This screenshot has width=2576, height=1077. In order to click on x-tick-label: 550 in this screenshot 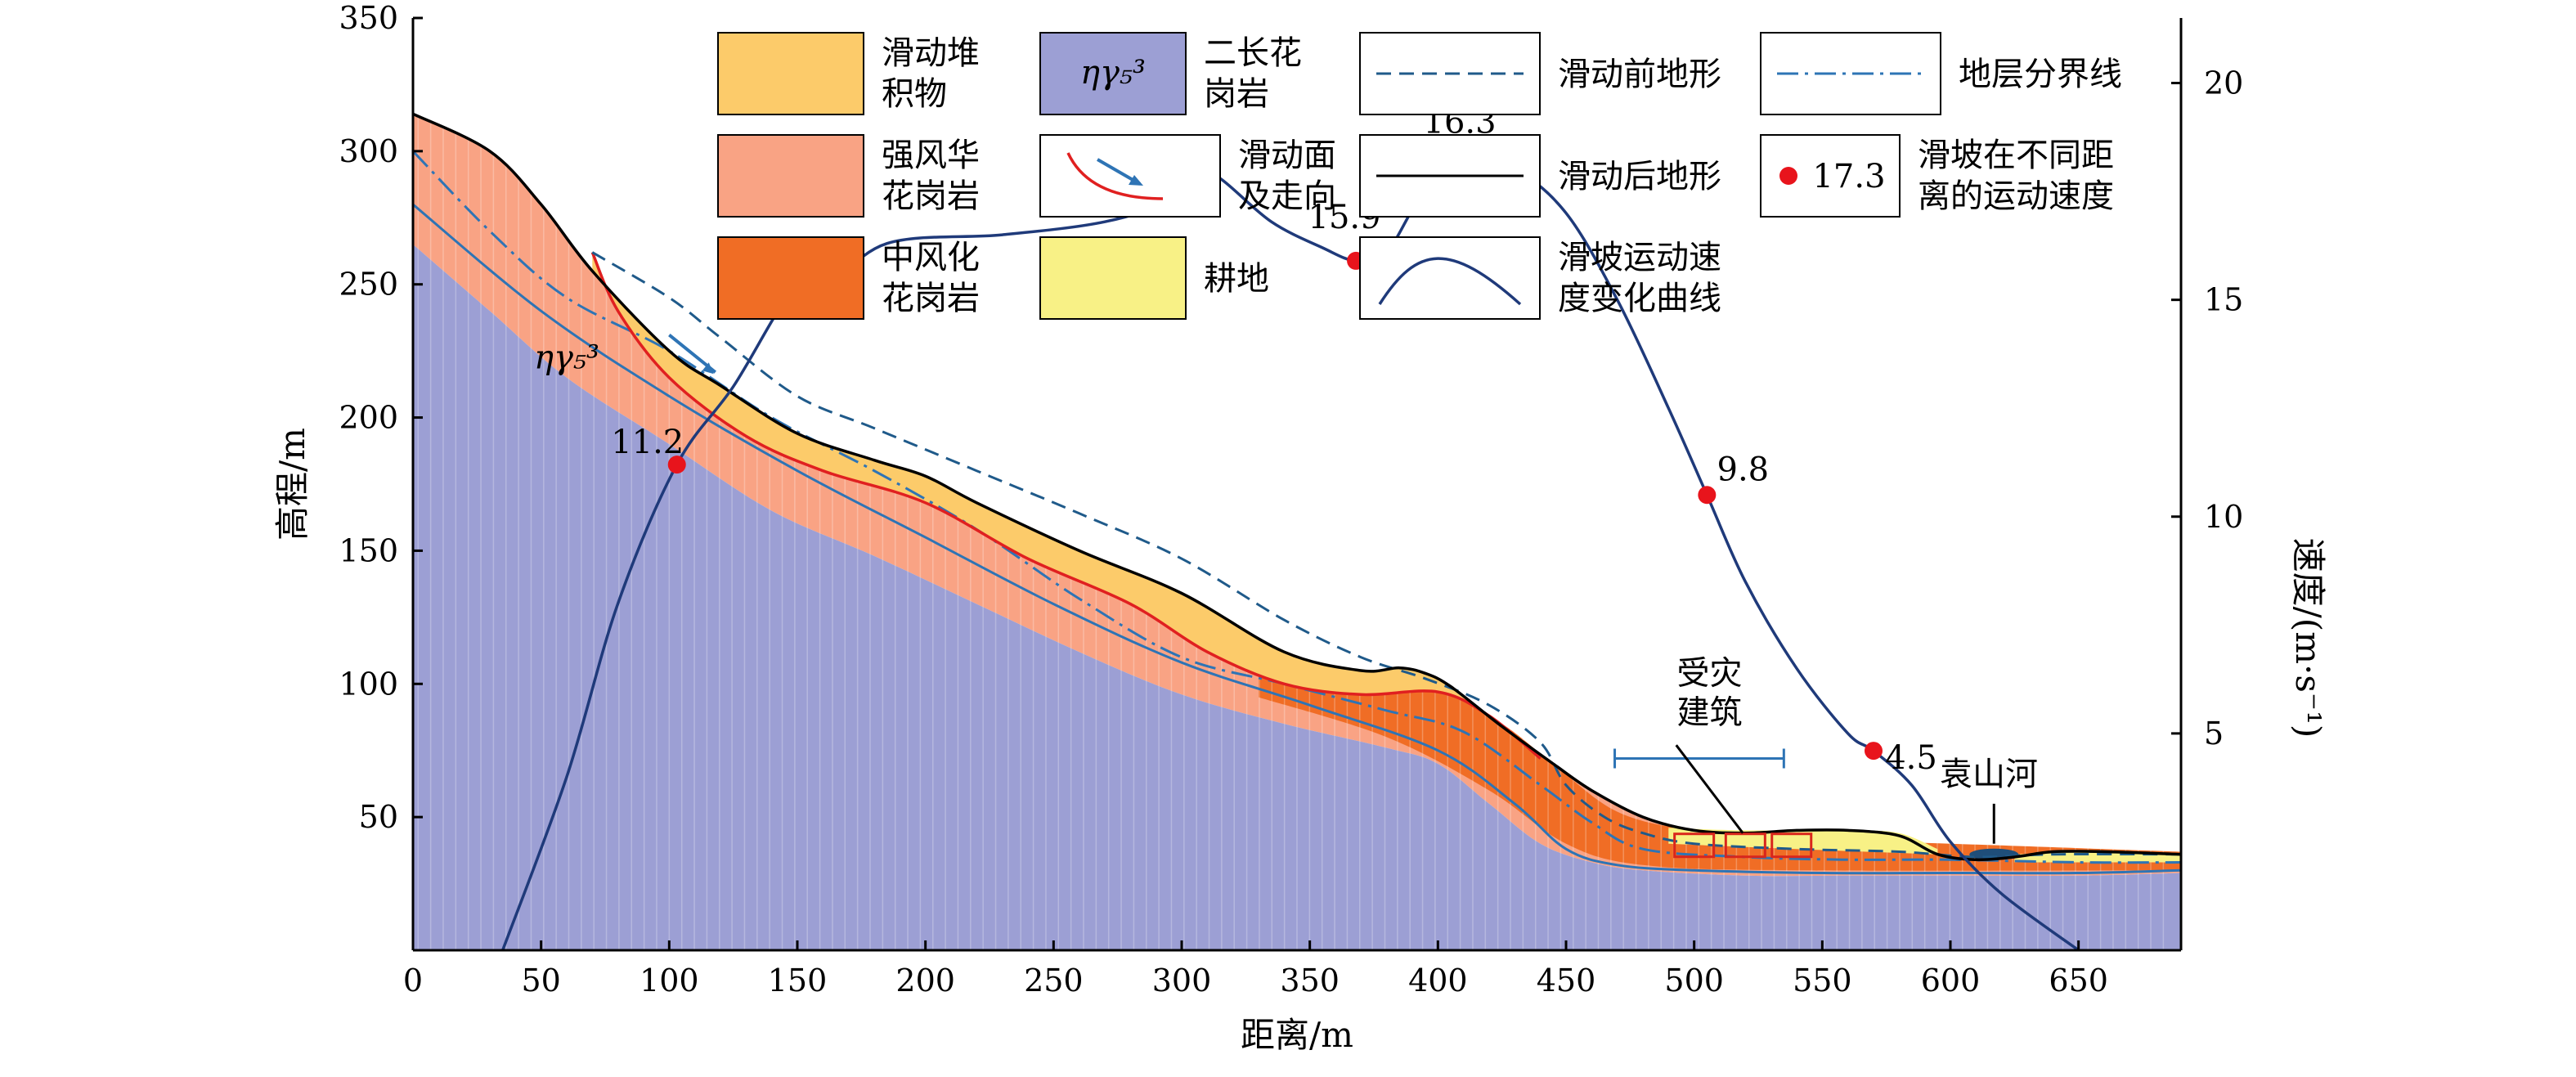, I will do `click(1823, 980)`.